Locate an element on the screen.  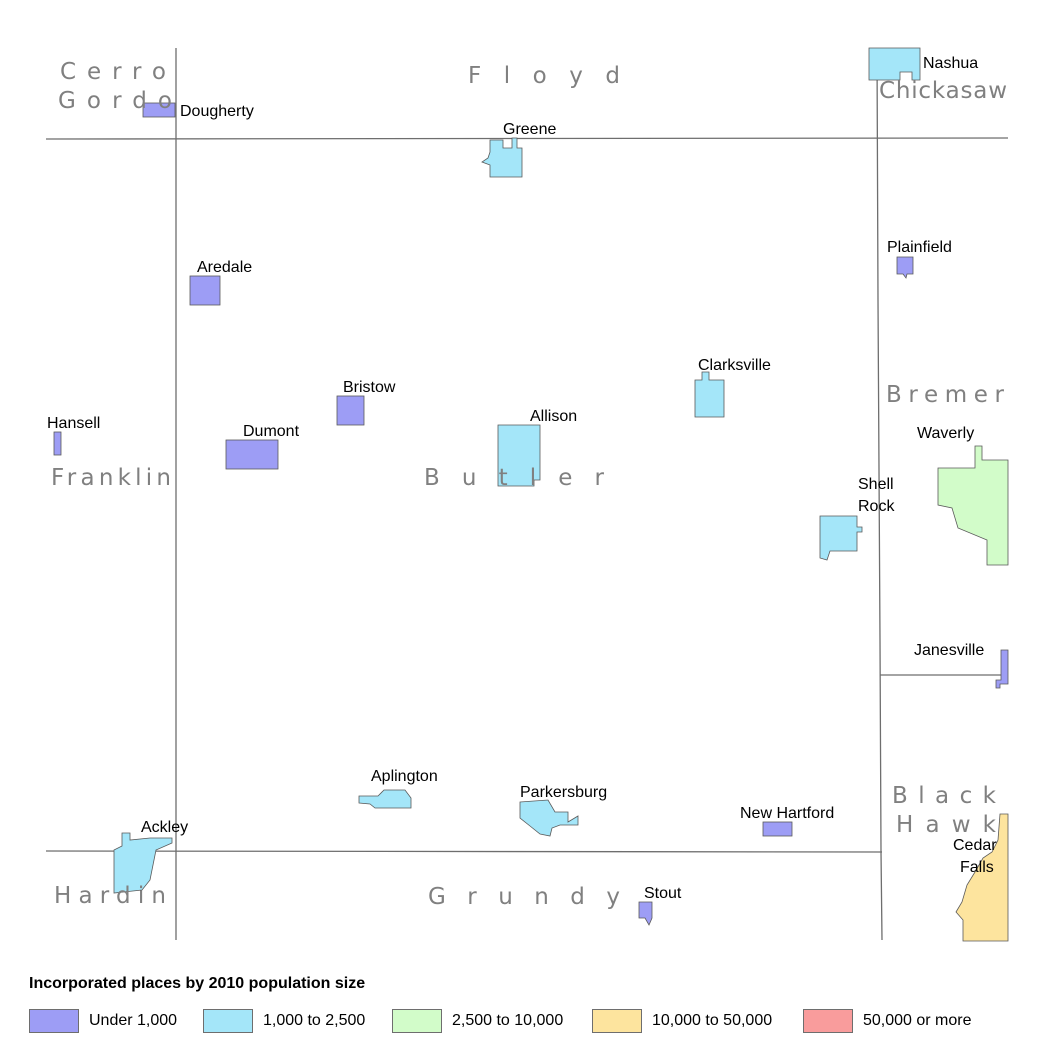
place-label-bristow: Bristow is located at coordinates (369, 387).